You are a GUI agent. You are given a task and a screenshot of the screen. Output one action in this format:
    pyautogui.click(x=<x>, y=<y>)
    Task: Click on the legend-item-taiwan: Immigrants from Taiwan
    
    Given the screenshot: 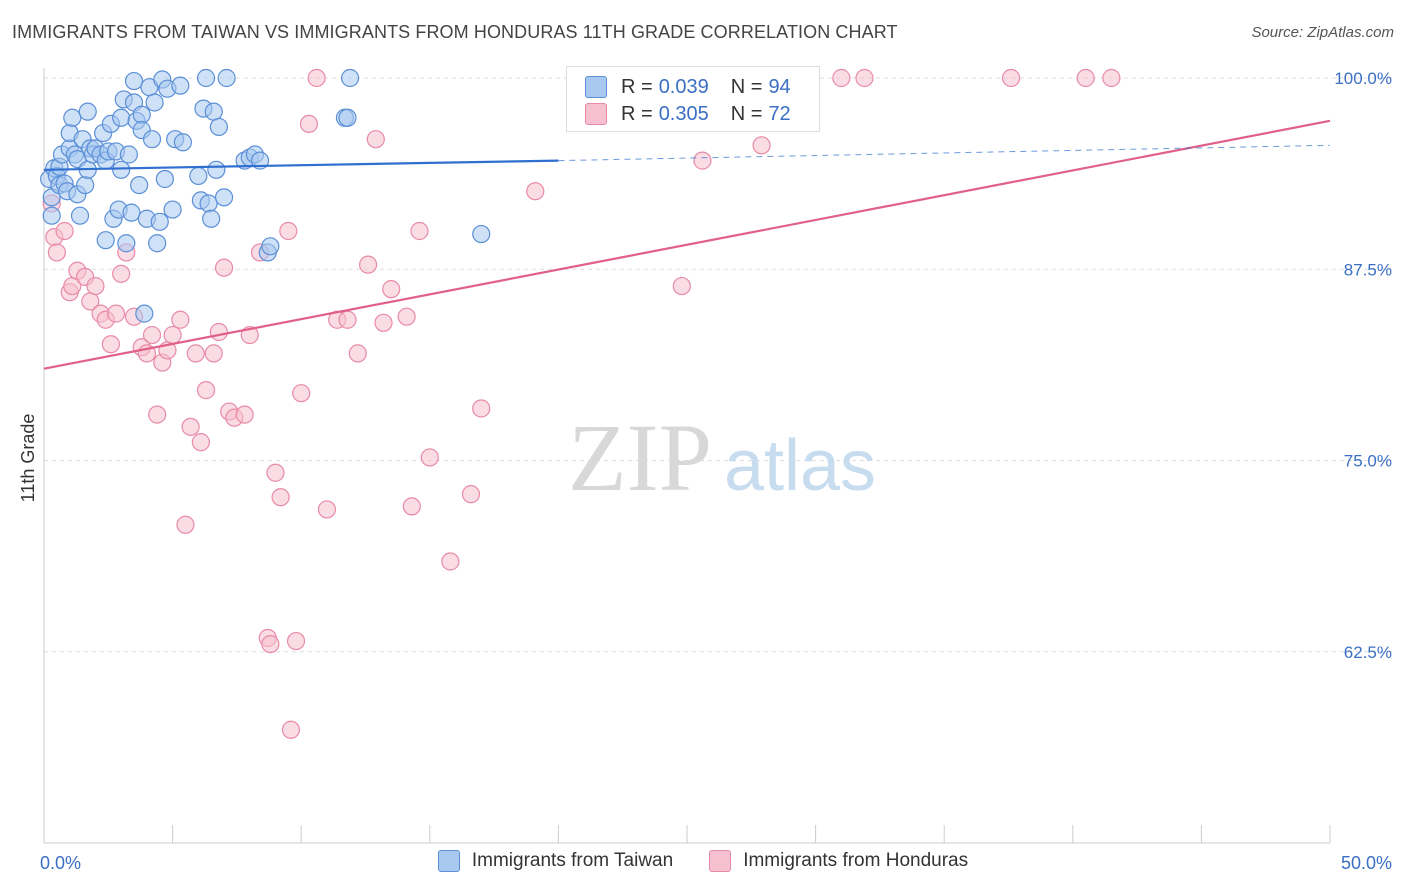 What is the action you would take?
    pyautogui.click(x=555, y=861)
    